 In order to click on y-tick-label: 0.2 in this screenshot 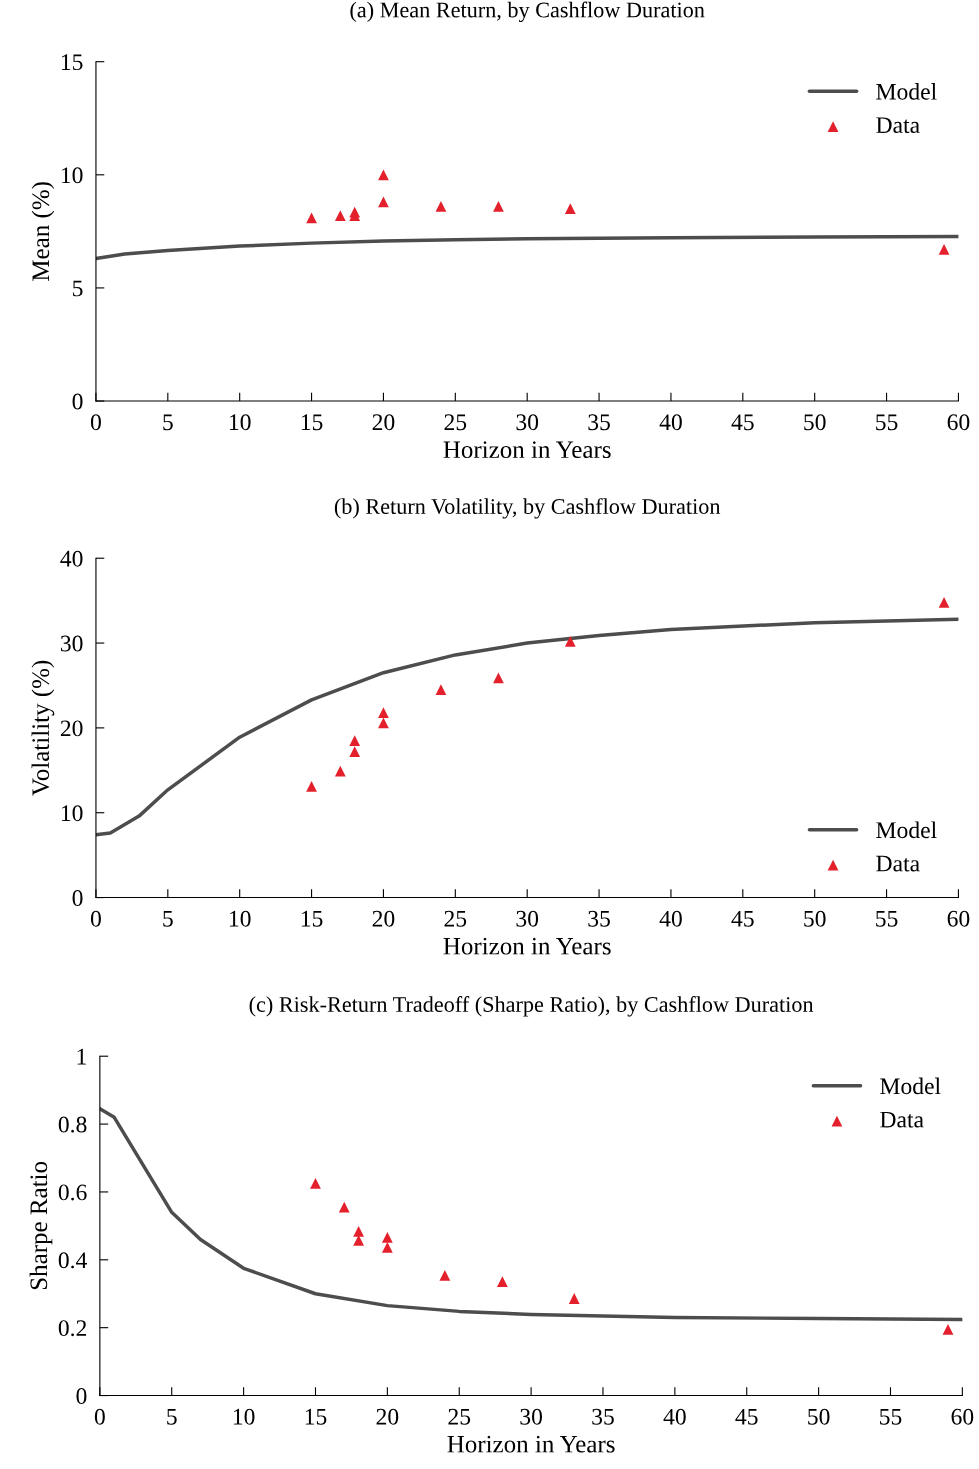, I will do `click(72, 1328)`.